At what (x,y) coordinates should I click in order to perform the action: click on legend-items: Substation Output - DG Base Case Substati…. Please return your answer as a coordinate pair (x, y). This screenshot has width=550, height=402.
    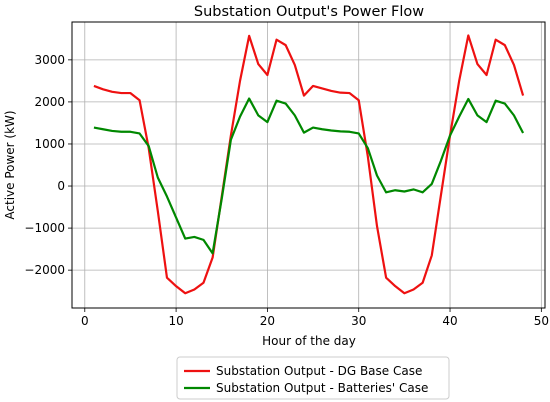
    Looking at the image, I should click on (306, 379).